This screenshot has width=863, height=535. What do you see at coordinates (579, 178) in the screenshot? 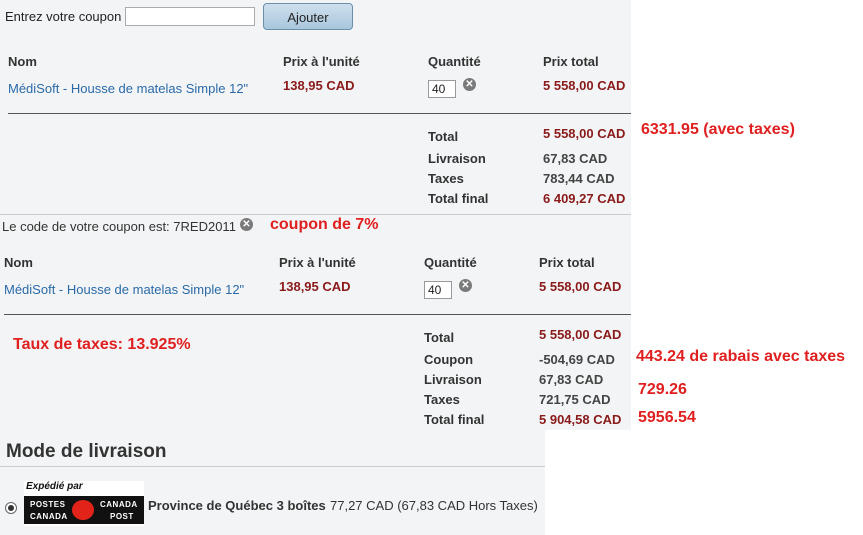
I see `summary-taxes-value: 783,44 CAD` at bounding box center [579, 178].